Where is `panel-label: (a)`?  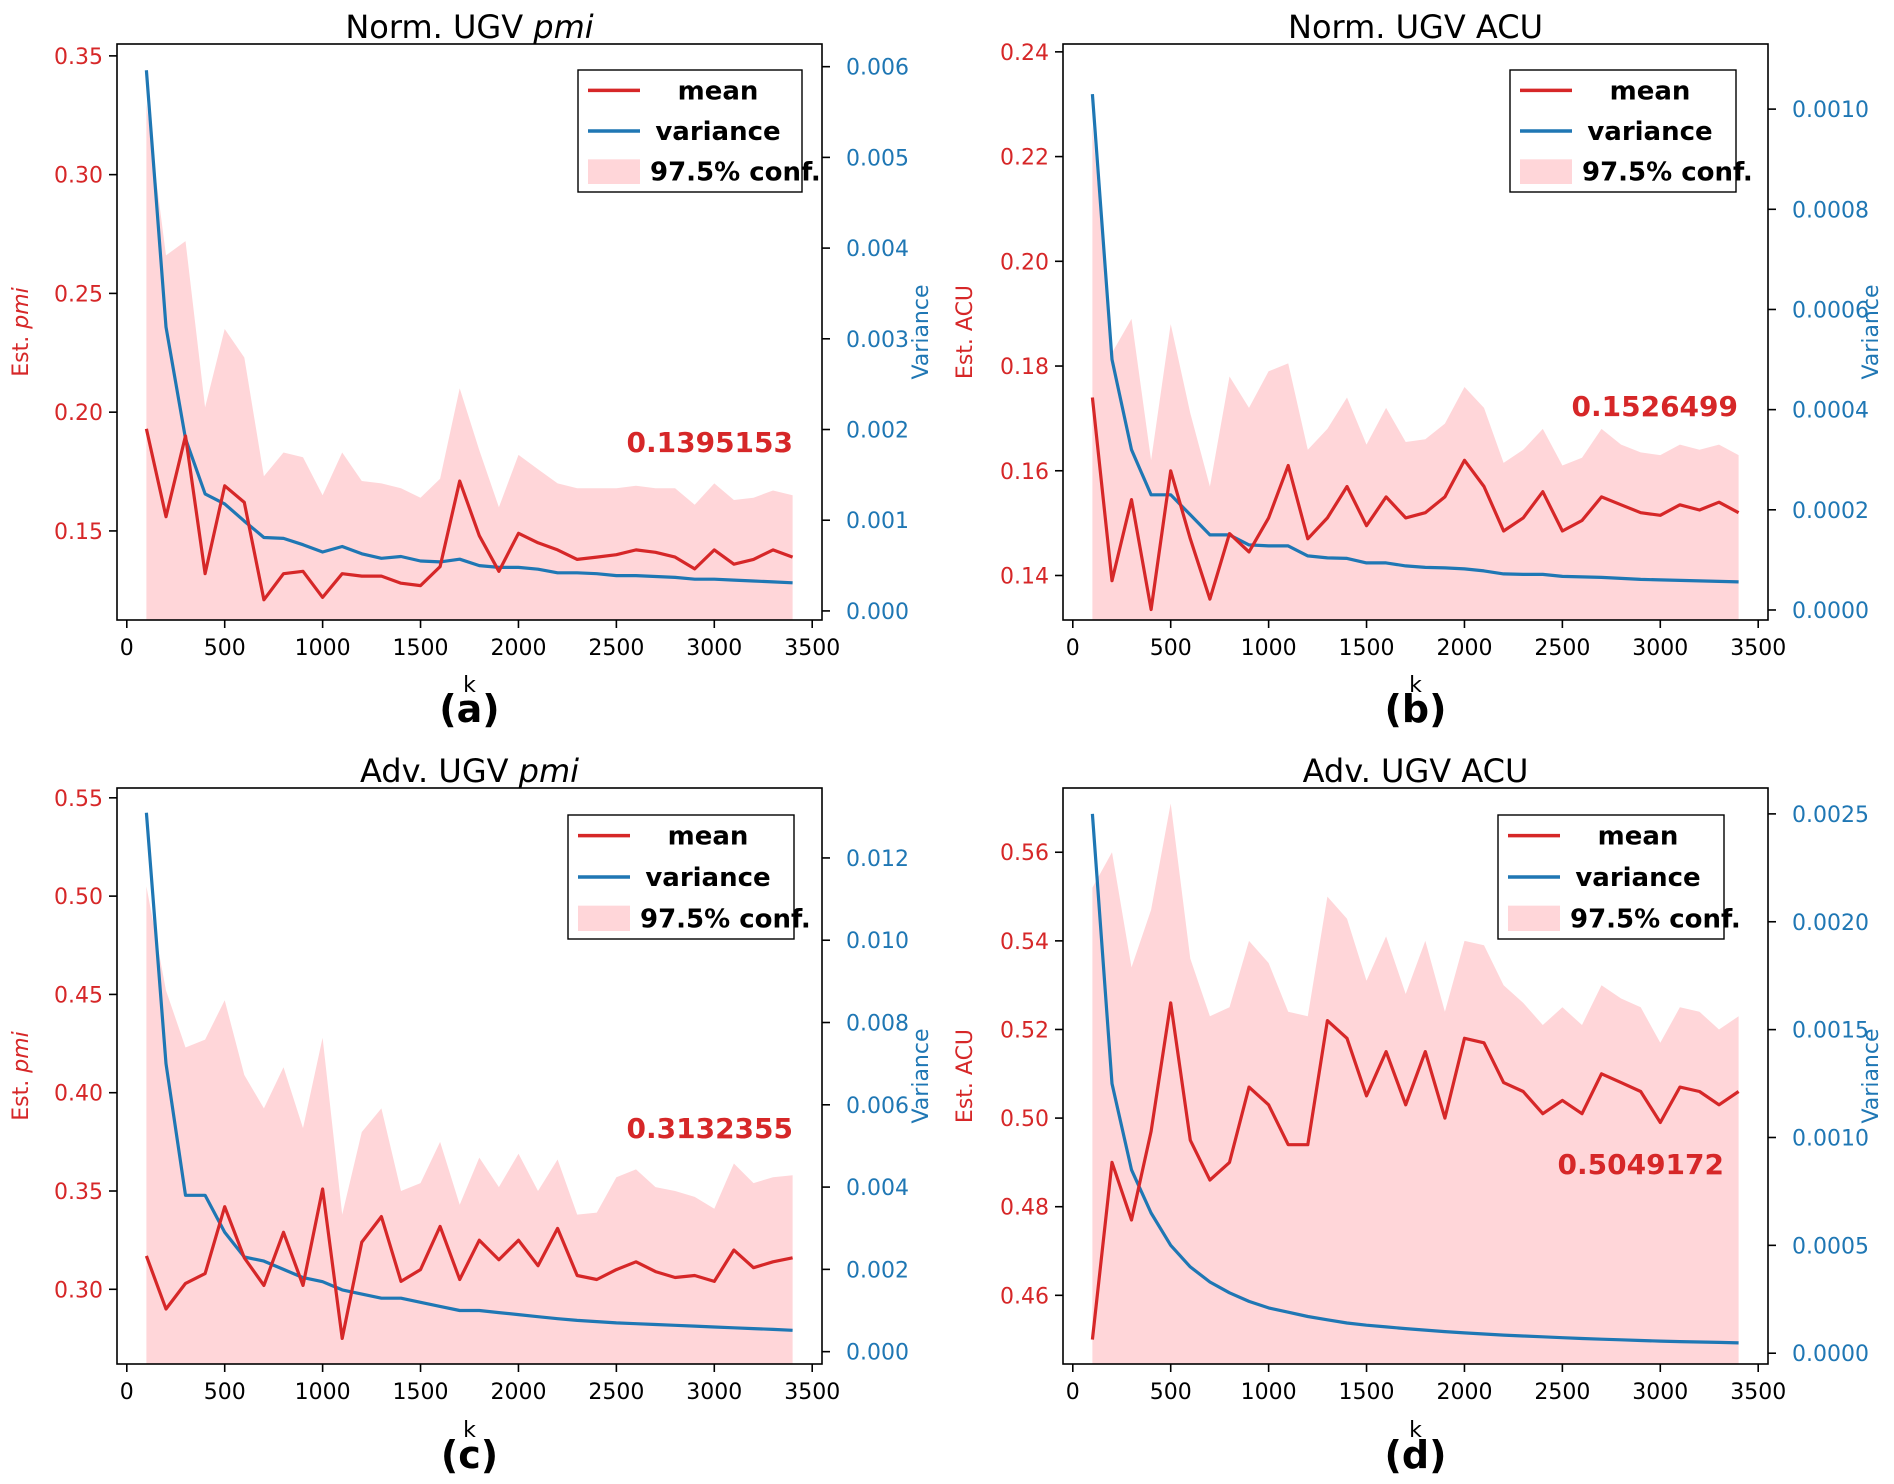 panel-label: (a) is located at coordinates (469, 709).